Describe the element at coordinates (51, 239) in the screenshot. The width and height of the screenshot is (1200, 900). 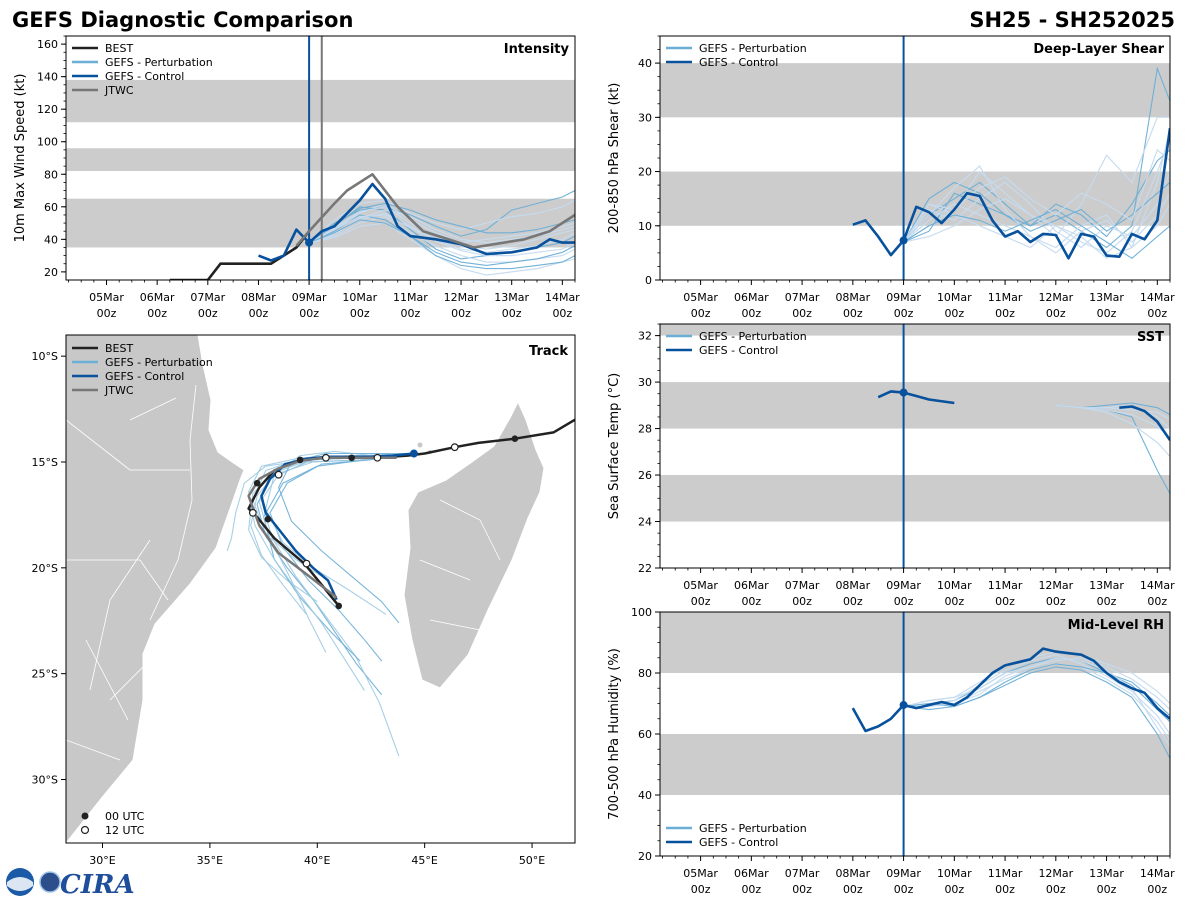
I see `intensity-ytick-label: 40` at that location.